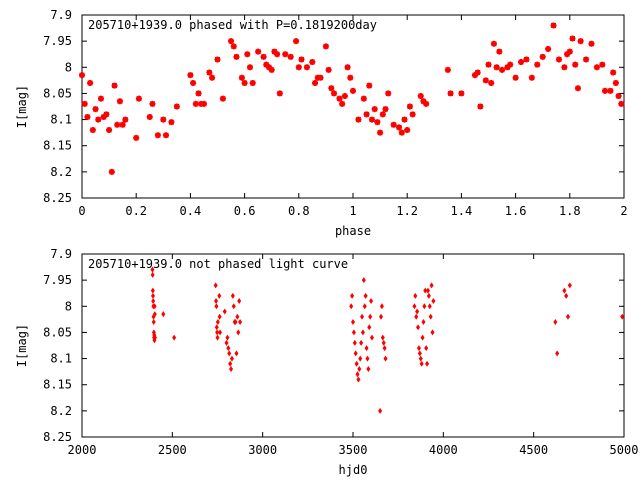  Describe the element at coordinates (533, 450) in the screenshot. I see `x-tick-label: 4500` at that location.